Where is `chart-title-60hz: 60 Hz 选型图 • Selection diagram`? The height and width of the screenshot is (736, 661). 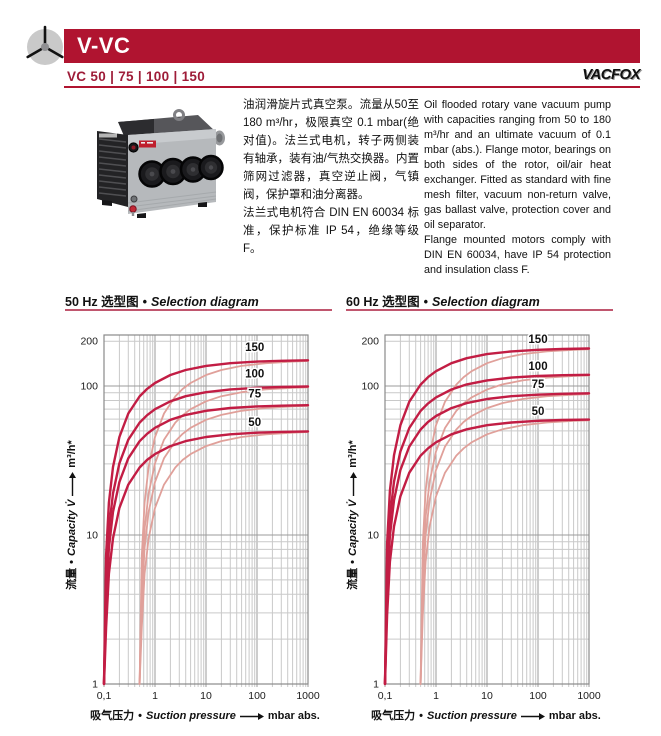
chart-title-60hz: 60 Hz 选型图 • Selection diagram is located at coordinates (443, 300).